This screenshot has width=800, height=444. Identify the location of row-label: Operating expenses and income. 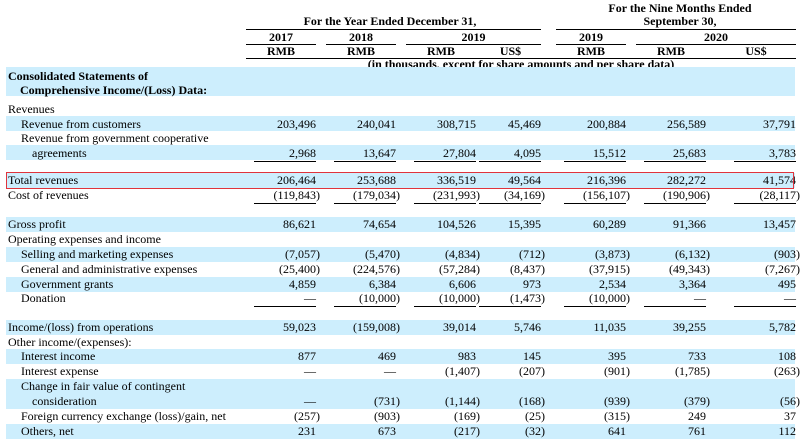
(84, 239).